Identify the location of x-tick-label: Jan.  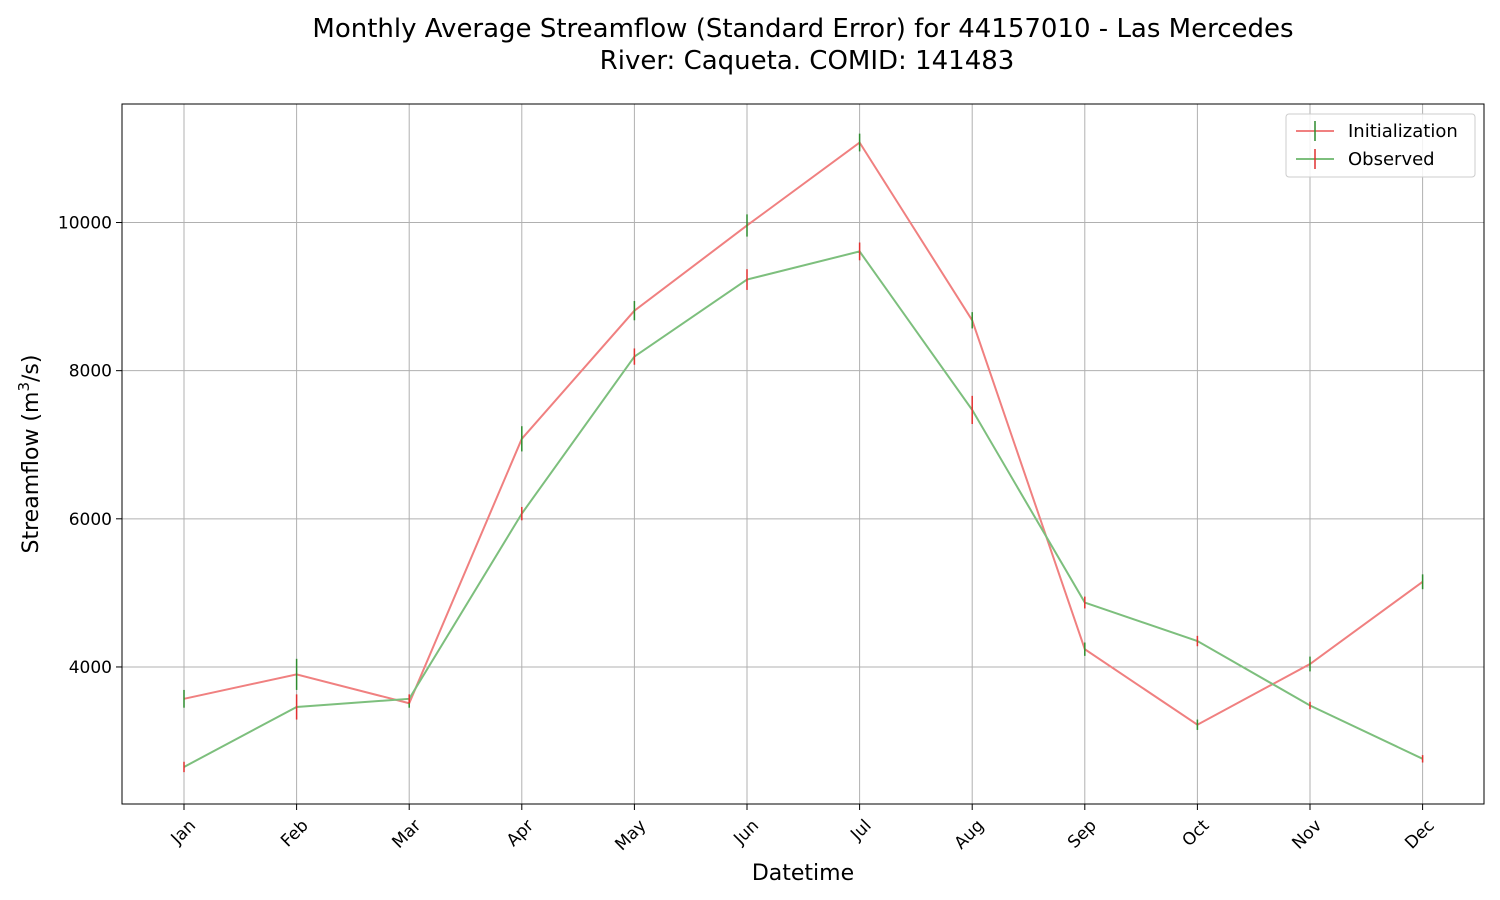
(183, 832).